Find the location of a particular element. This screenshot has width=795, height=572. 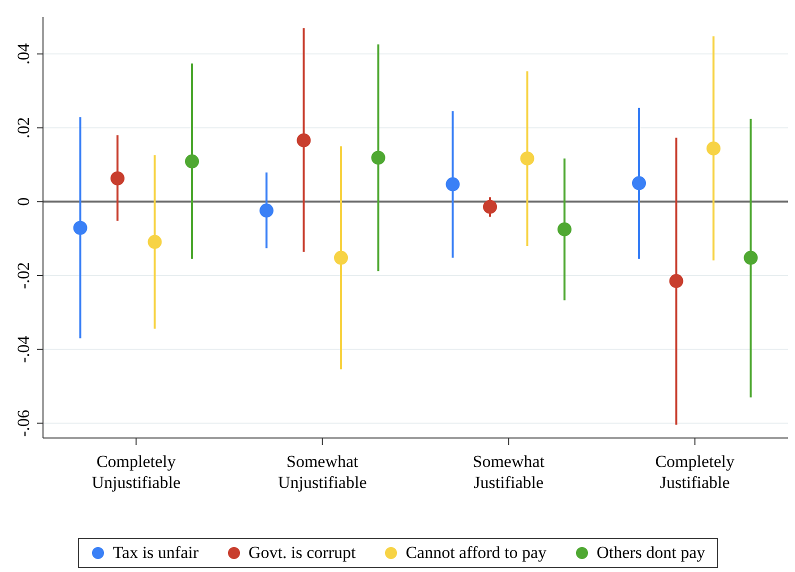

y-tick-label: 0 is located at coordinates (23, 201).